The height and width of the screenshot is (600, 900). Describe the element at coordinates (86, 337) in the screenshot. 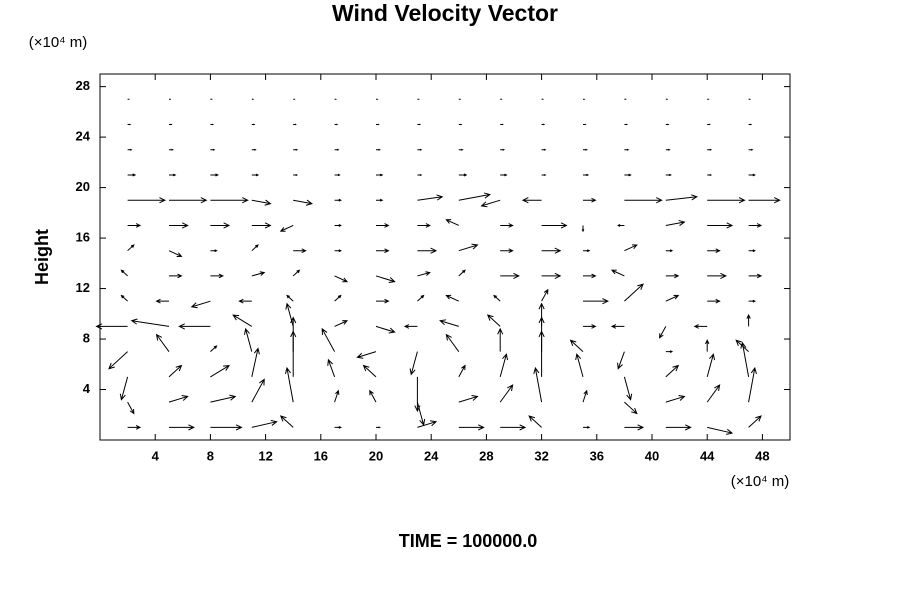

I see `y-tick-label: 8` at that location.